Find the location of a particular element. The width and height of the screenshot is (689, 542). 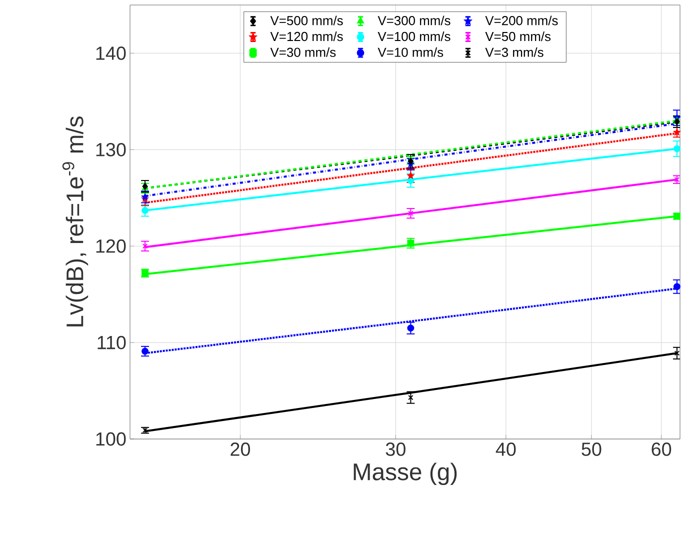

x-tick-label: 60 is located at coordinates (662, 449).